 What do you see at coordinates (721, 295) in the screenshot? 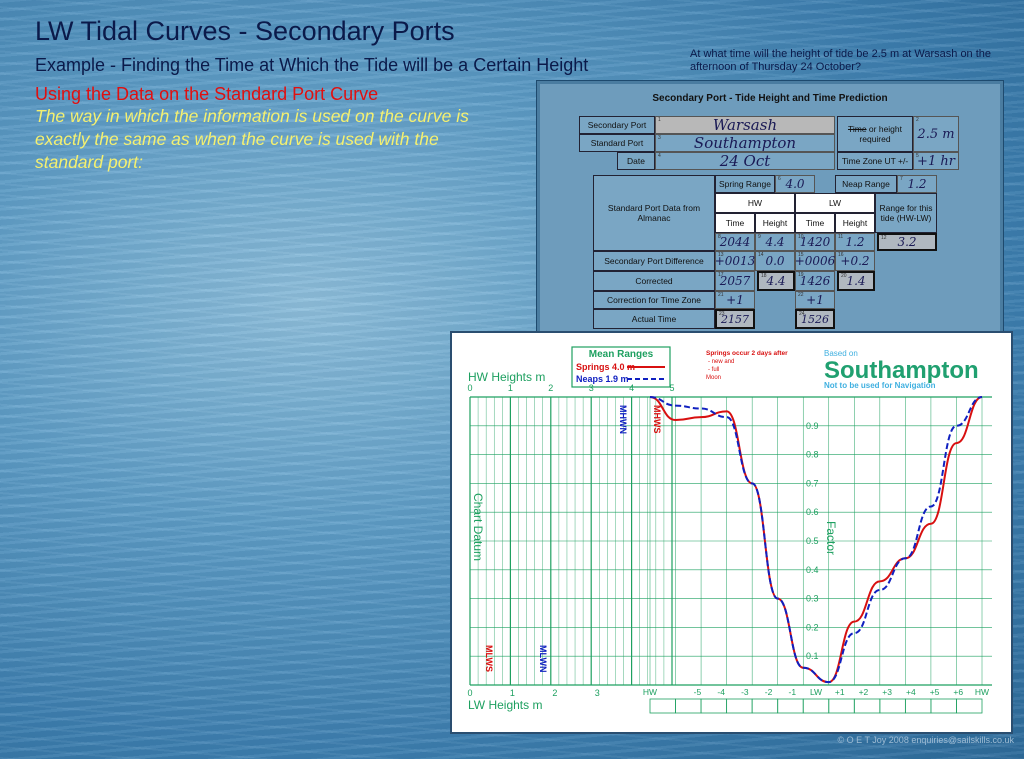
I see `cell-number: 21` at bounding box center [721, 295].